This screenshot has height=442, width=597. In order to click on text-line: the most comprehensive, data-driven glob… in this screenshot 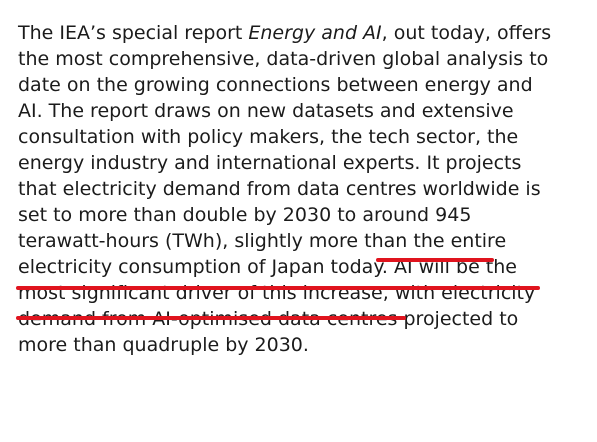, I will do `click(283, 59)`.